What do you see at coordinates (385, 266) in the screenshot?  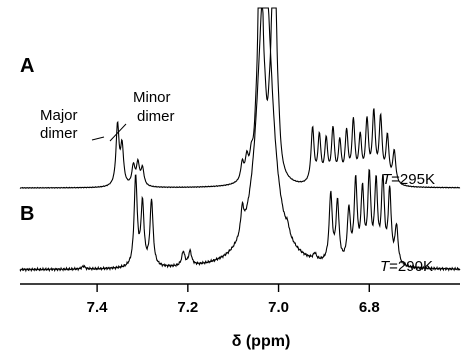 I see `panel-b-temperature-symbol: T` at bounding box center [385, 266].